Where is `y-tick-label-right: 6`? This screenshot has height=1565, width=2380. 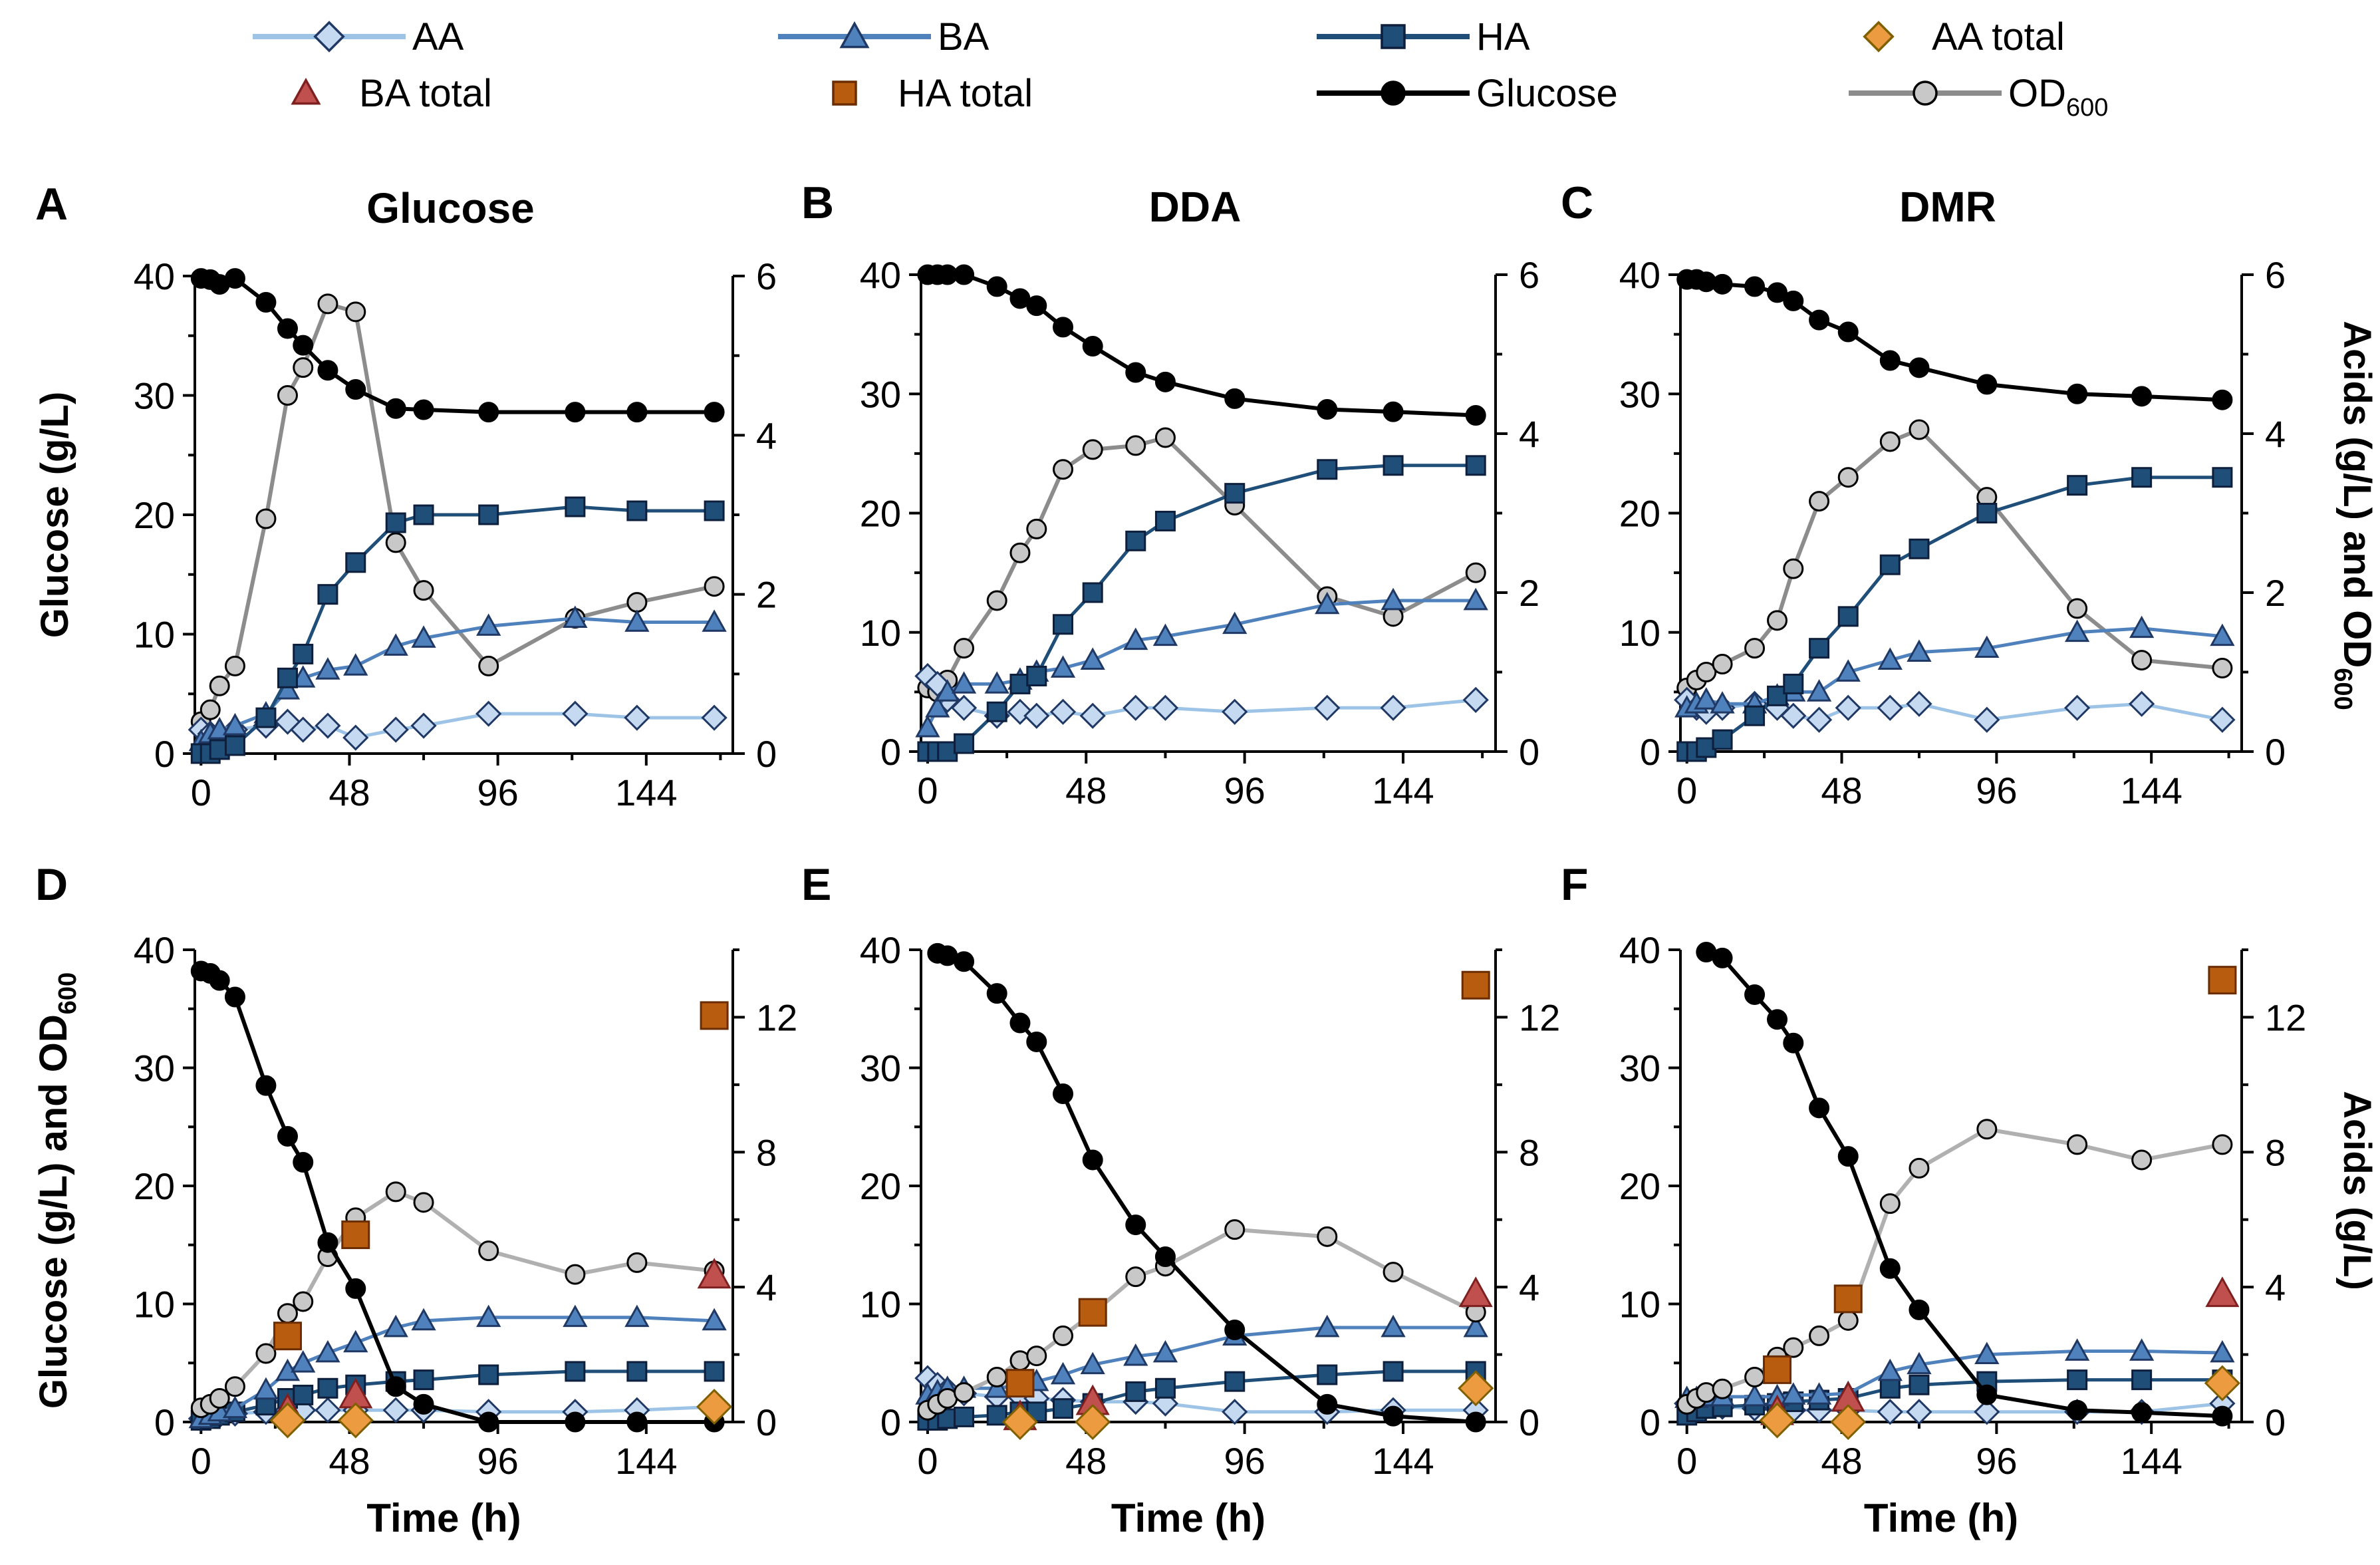
y-tick-label-right: 6 is located at coordinates (2275, 275).